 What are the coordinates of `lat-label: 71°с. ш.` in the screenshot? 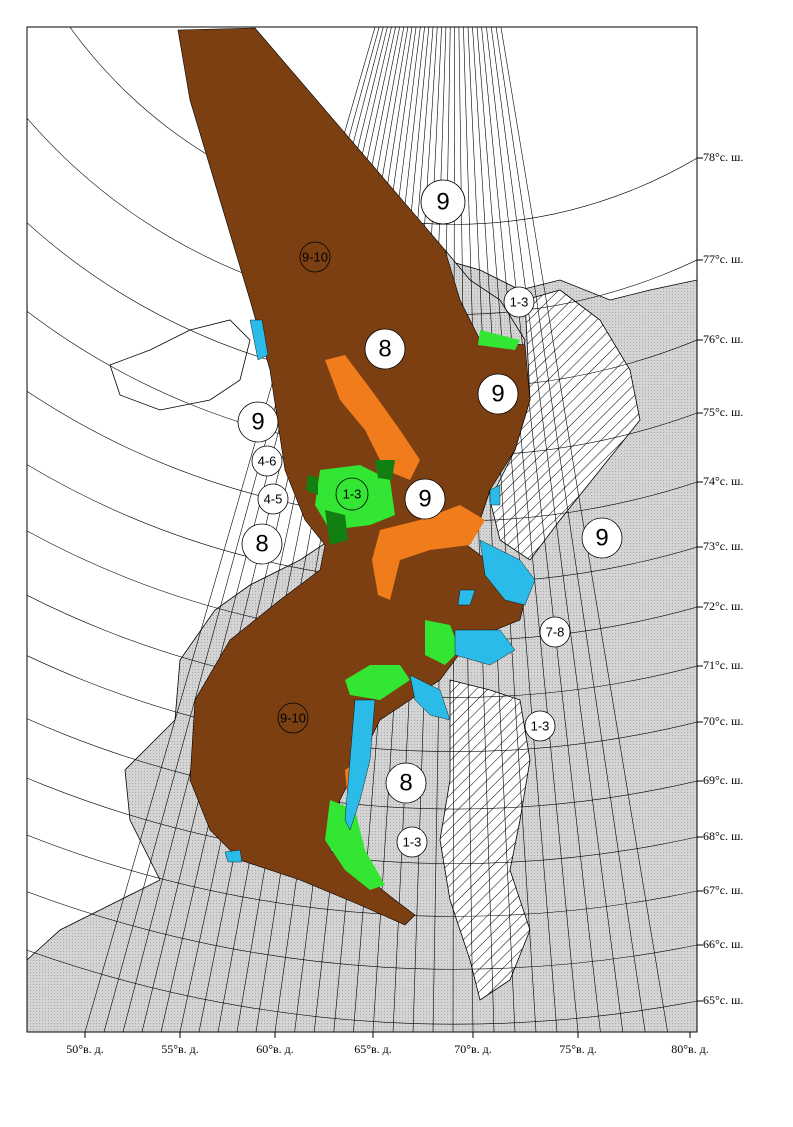 It's located at (723, 665).